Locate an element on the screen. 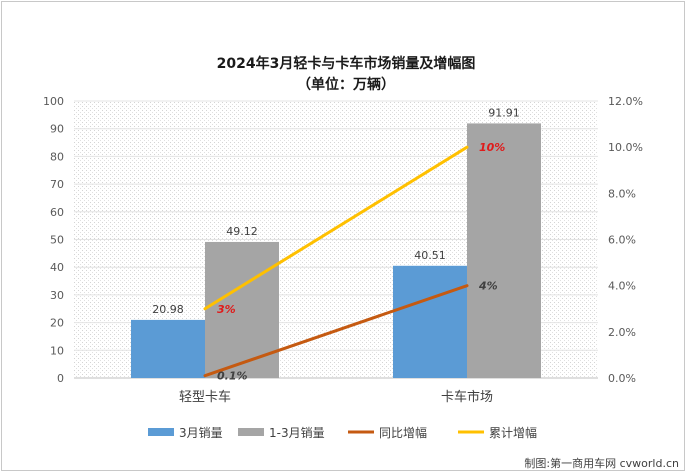  legend-label: 累计增幅 is located at coordinates (513, 432).